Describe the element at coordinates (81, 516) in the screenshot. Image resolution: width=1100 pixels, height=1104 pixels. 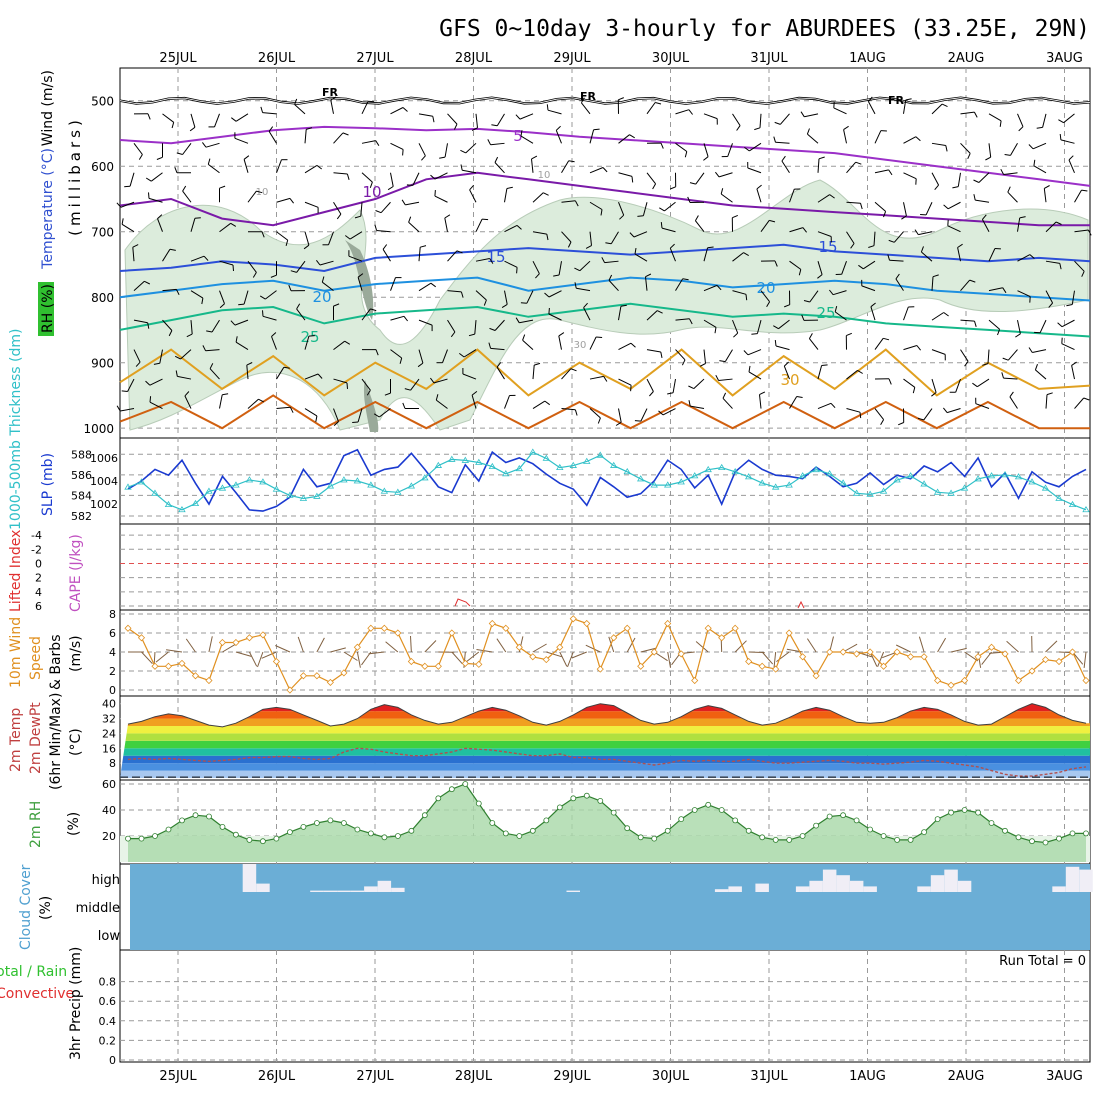
I see `thickness-tick-label: 582` at that location.